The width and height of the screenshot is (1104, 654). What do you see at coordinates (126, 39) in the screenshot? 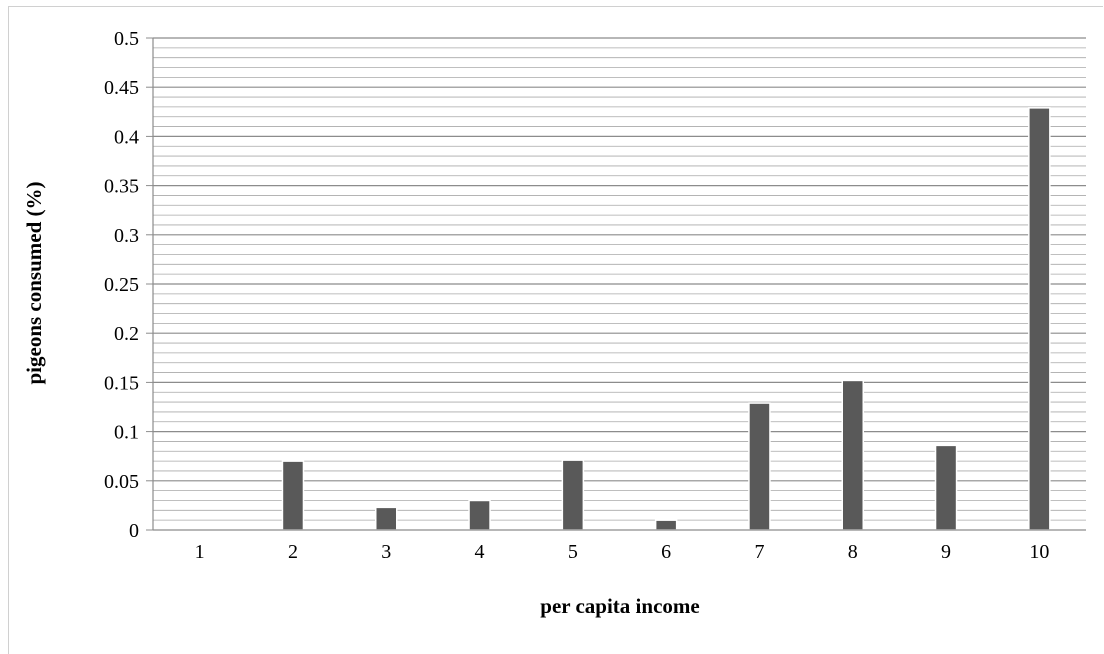
I see `y-tick-label: 0.5` at bounding box center [126, 39].